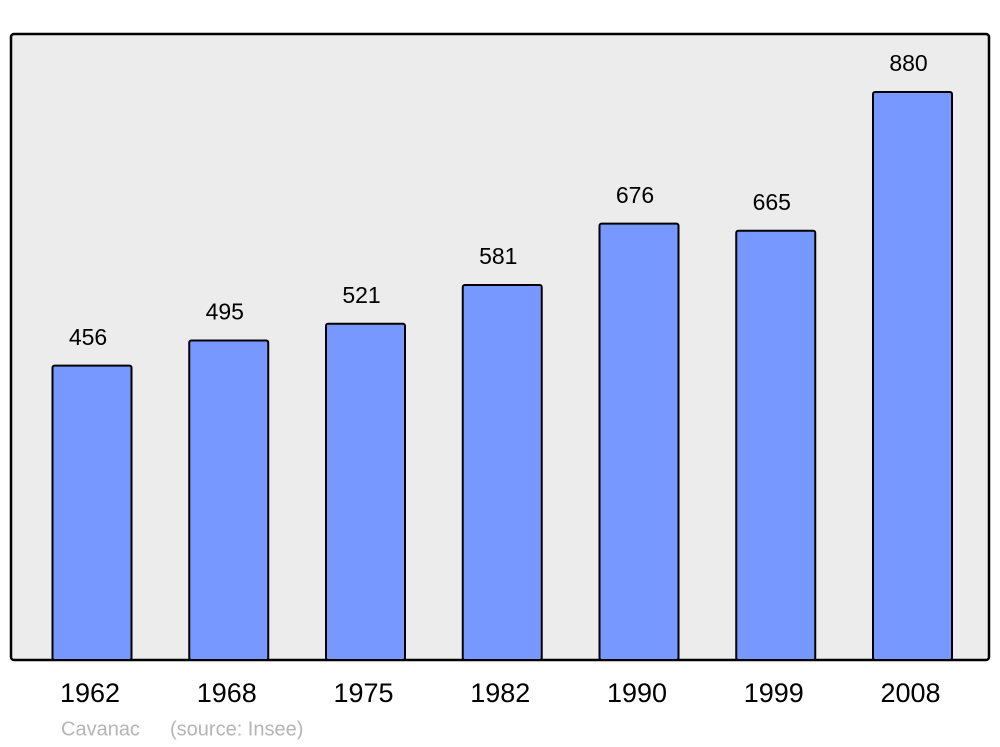  I want to click on chart-title: Cavanac, so click(100, 729).